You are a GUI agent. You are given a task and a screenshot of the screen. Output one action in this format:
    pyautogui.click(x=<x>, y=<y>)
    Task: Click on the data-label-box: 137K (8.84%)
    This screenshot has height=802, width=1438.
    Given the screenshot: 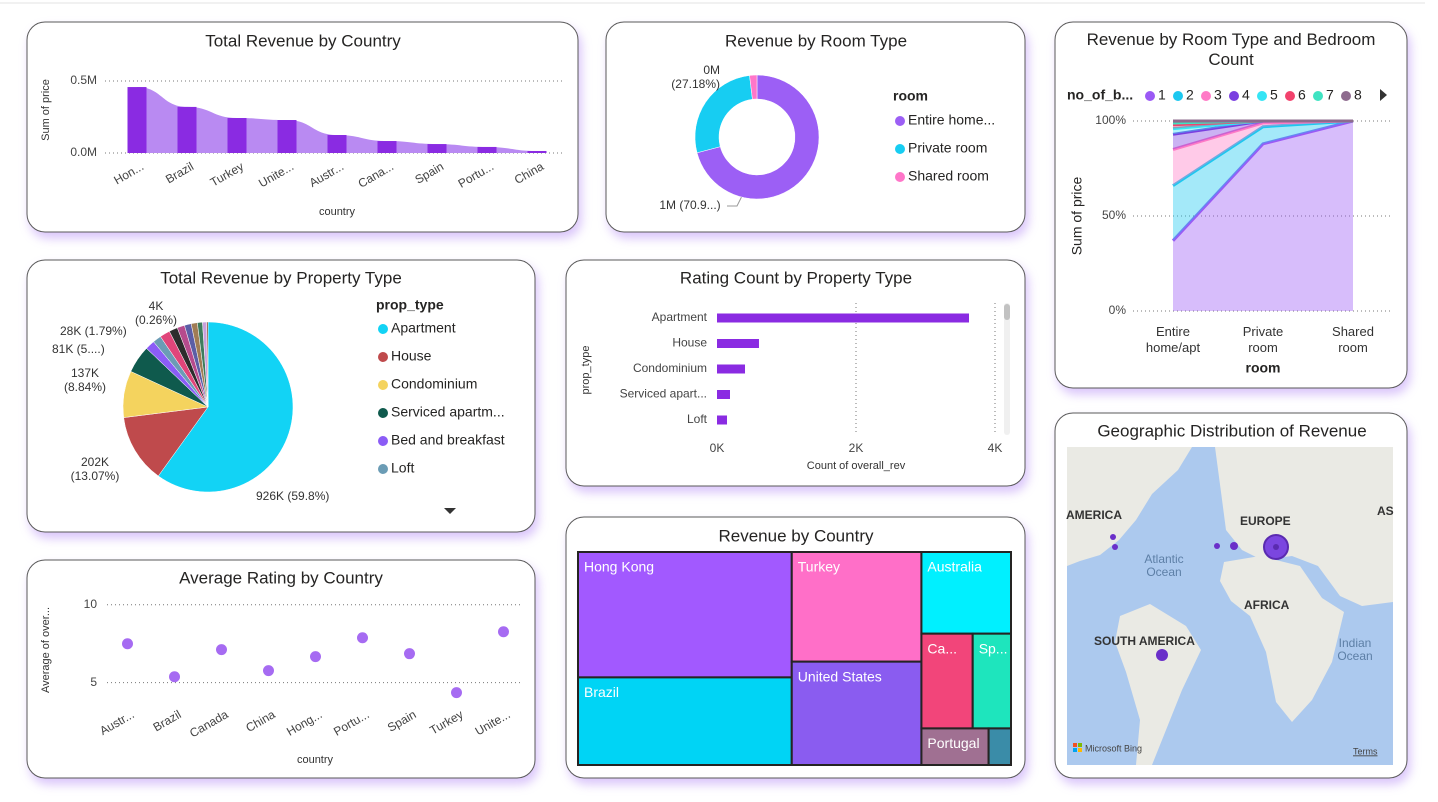 What is the action you would take?
    pyautogui.click(x=85, y=380)
    